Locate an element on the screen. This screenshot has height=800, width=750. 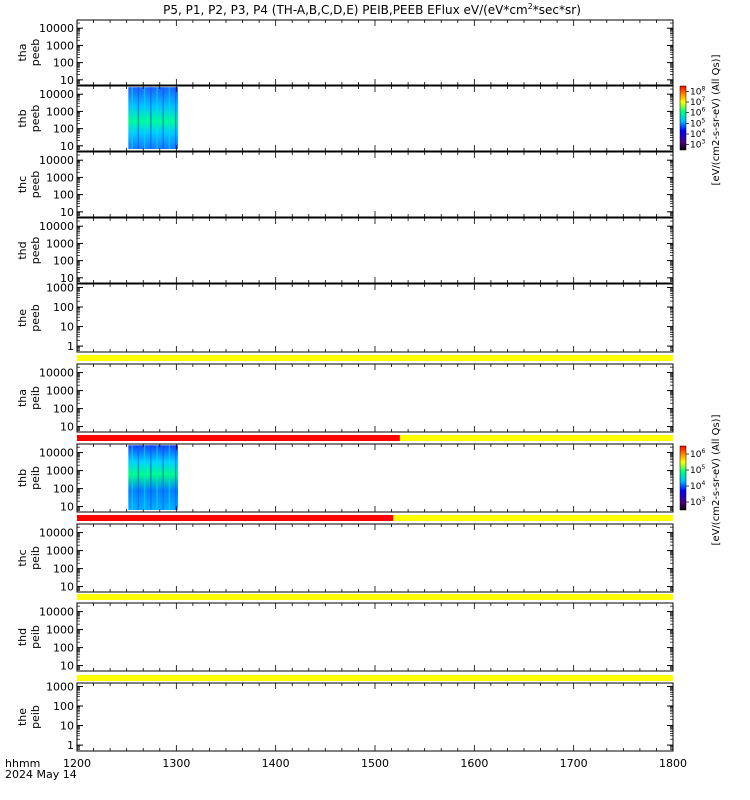
panel-thb-peeb: 10000 1000 100 10 thb peeb is located at coordinates (345, 119).